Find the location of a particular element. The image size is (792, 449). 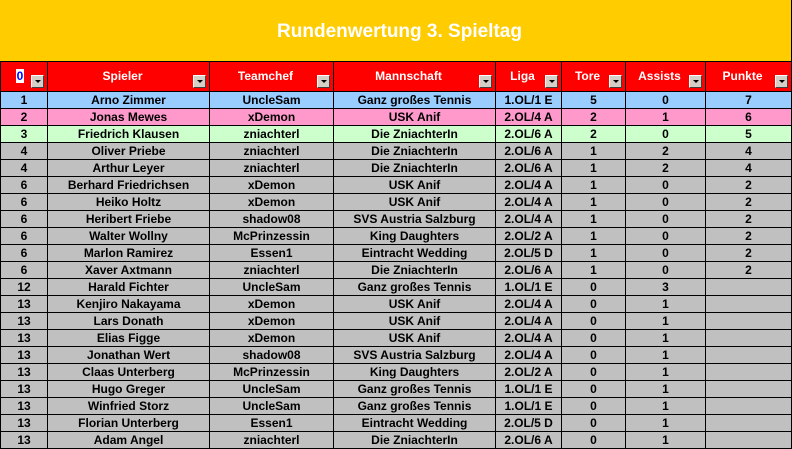

cell-spieler: Claas Unterberg is located at coordinates (128, 372).